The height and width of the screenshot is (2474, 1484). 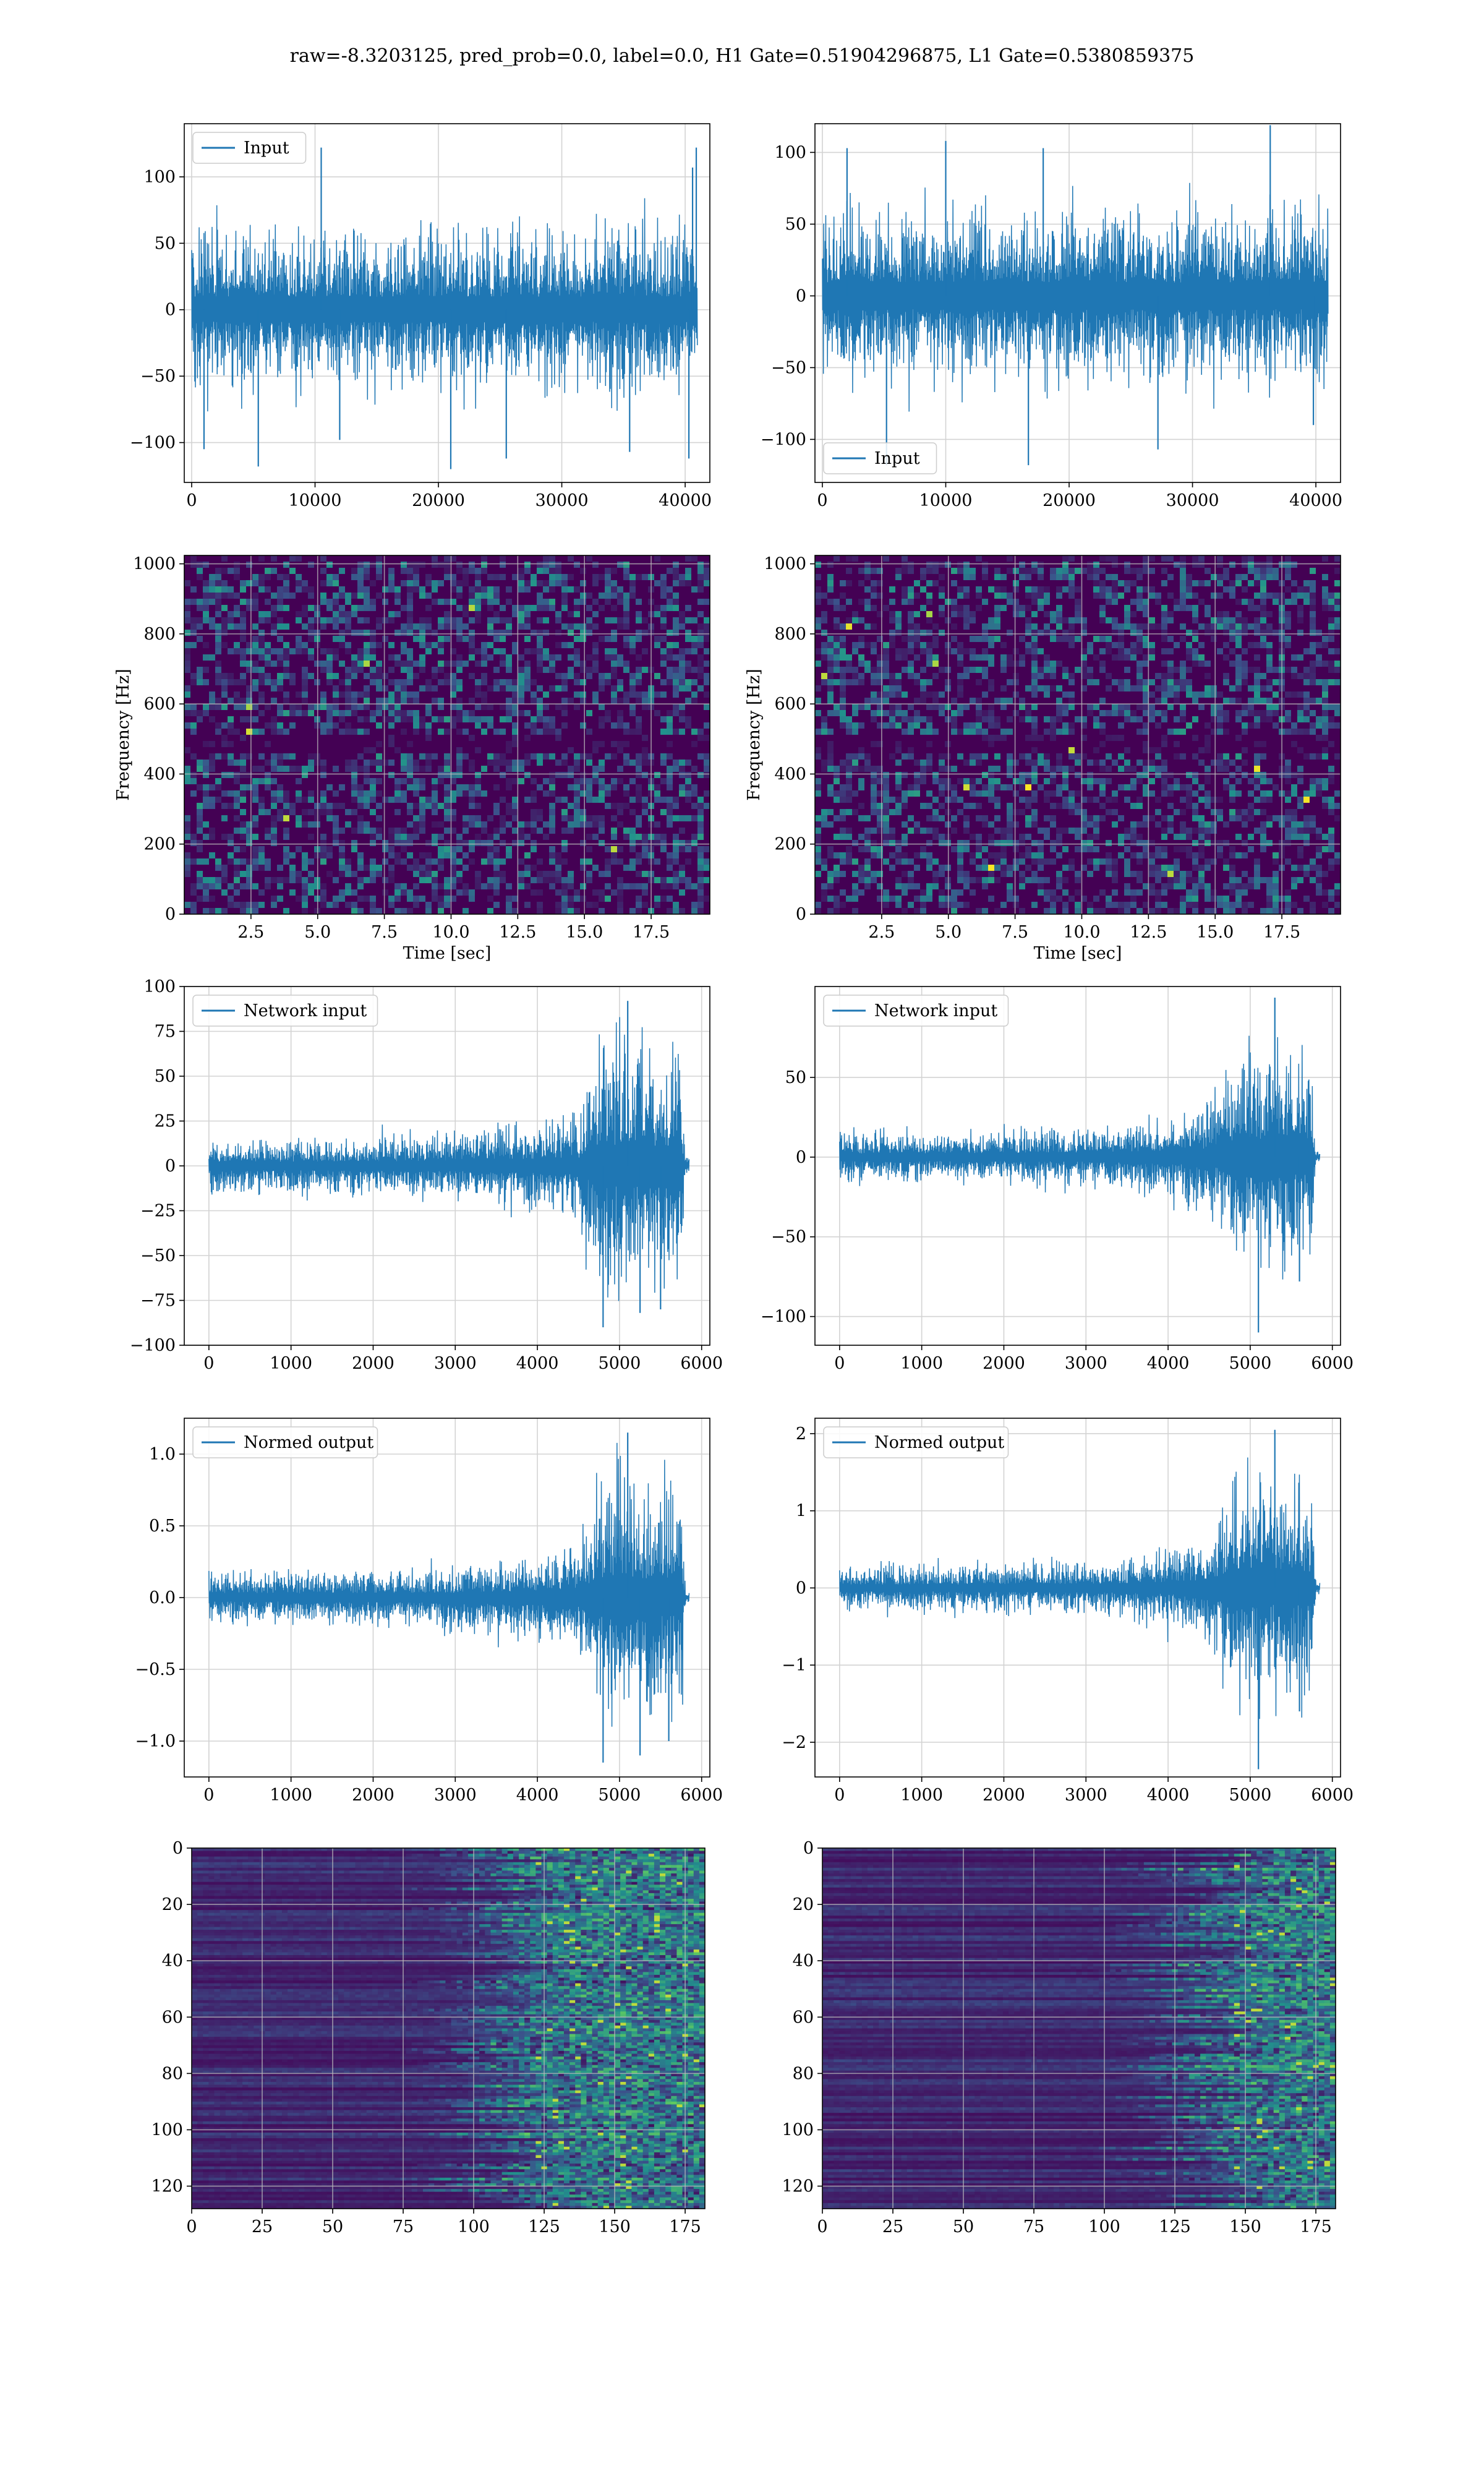 What do you see at coordinates (783, 440) in the screenshot?
I see `l1-input-ytick-label-0: −100` at bounding box center [783, 440].